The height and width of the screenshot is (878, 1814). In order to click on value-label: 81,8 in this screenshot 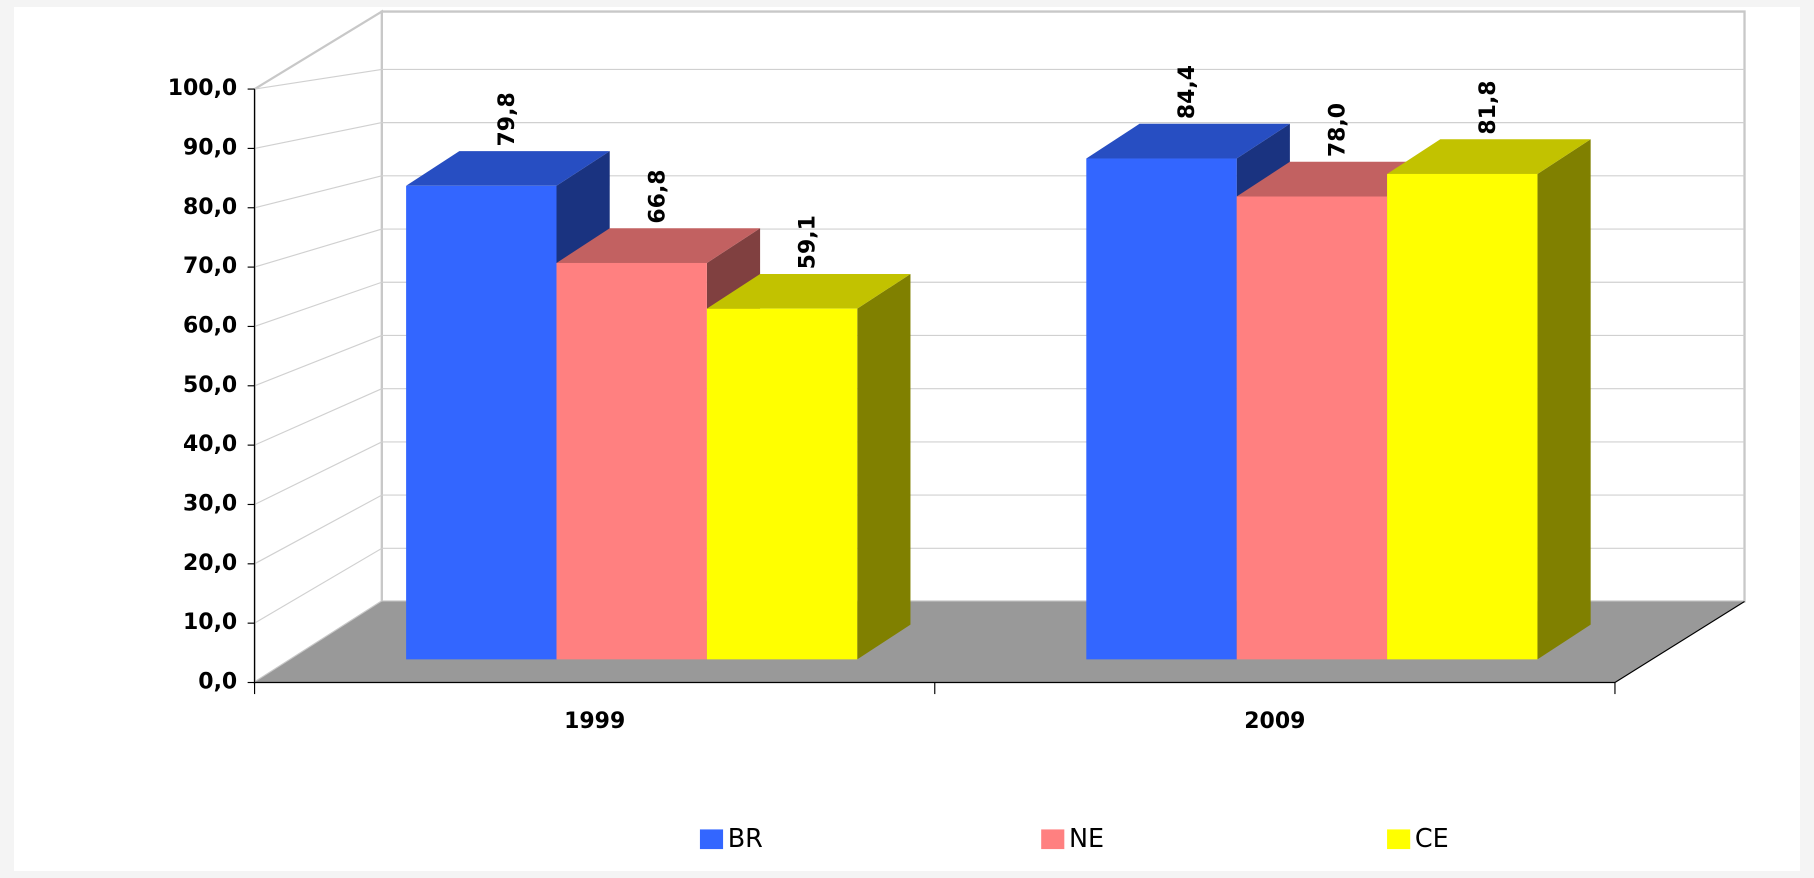, I will do `click(1488, 107)`.